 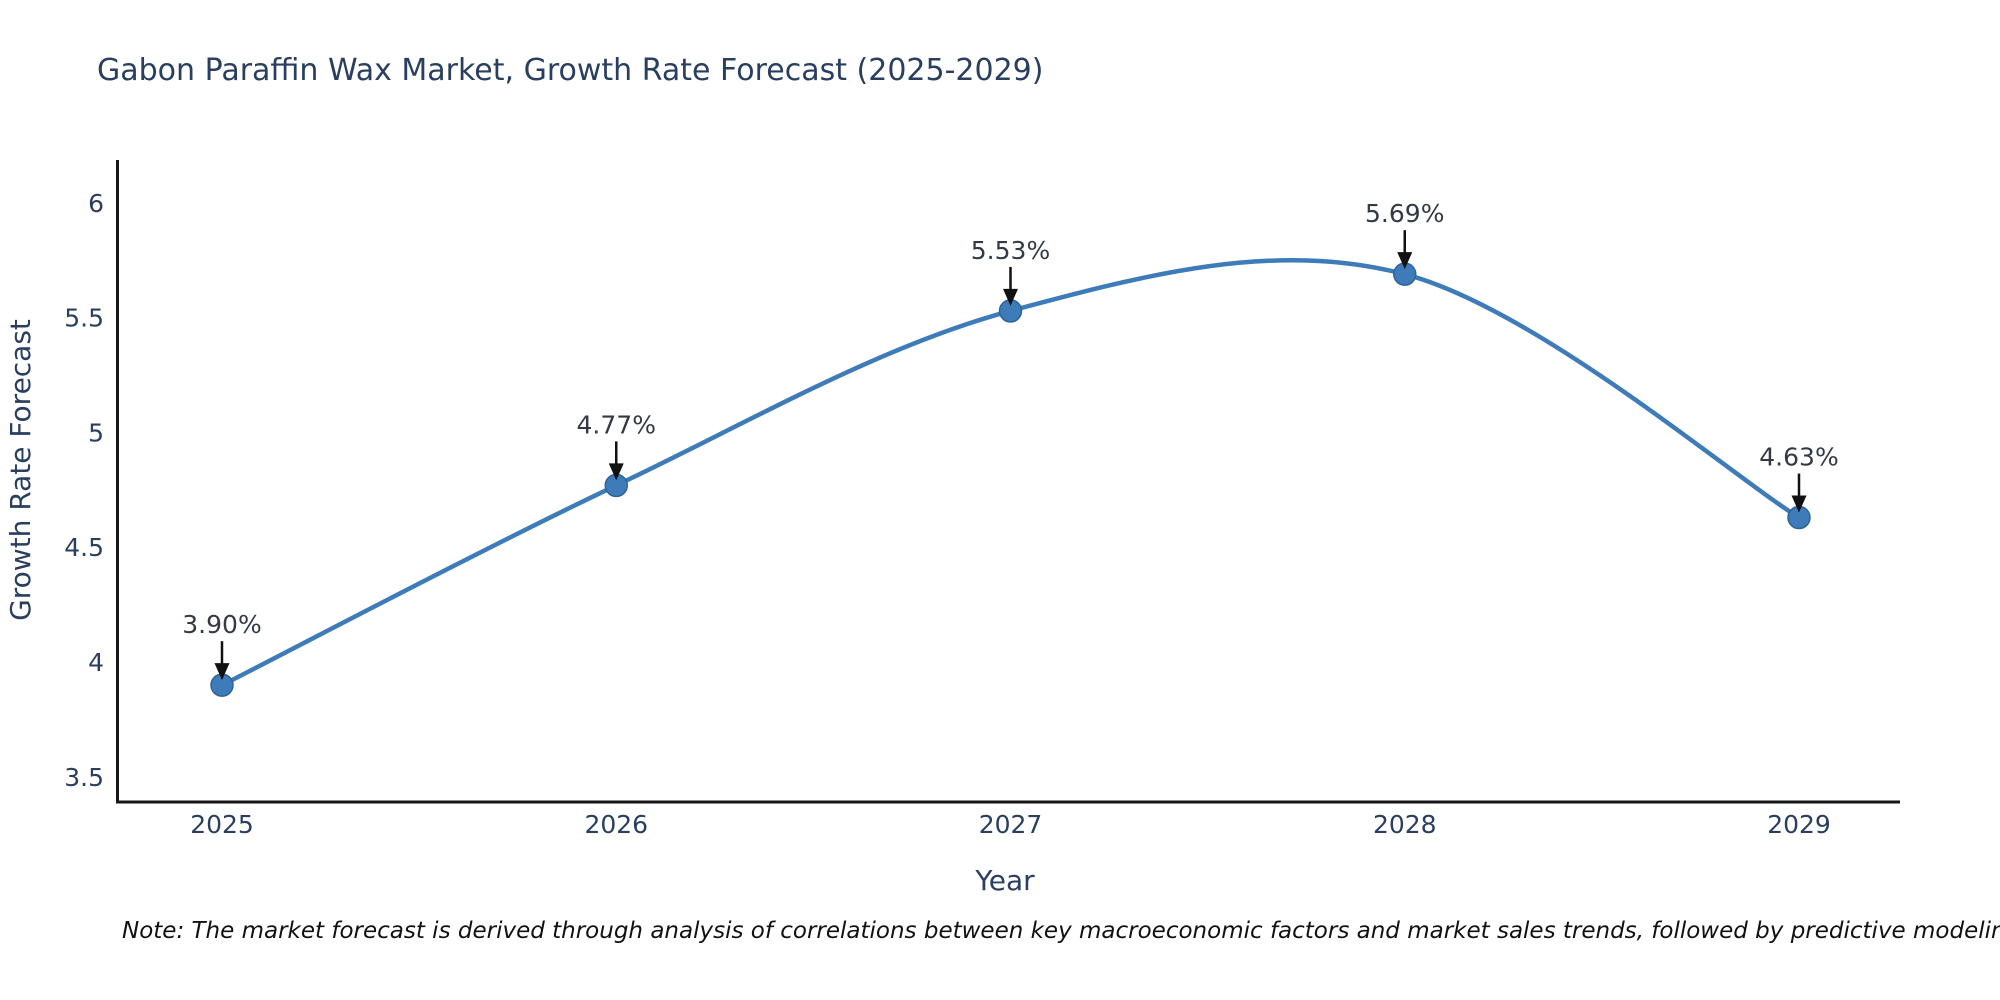 What do you see at coordinates (1004, 880) in the screenshot?
I see `x-axis-title: Year` at bounding box center [1004, 880].